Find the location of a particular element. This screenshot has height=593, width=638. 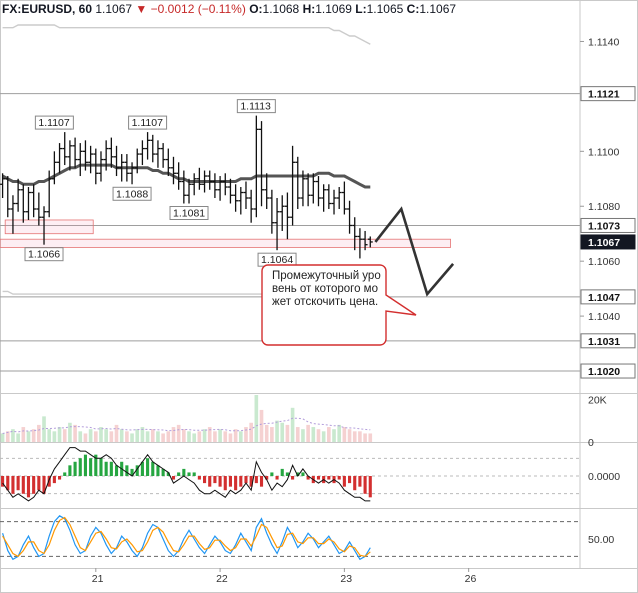

price-annotation-label: 1.1066 is located at coordinates (44, 255).